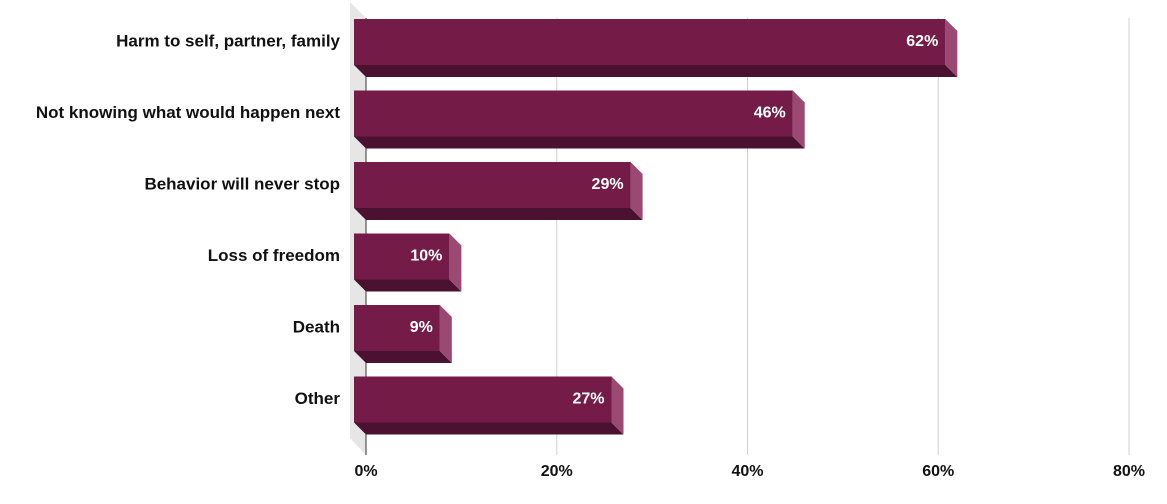  Describe the element at coordinates (922, 41) in the screenshot. I see `value-label: 62%` at that location.